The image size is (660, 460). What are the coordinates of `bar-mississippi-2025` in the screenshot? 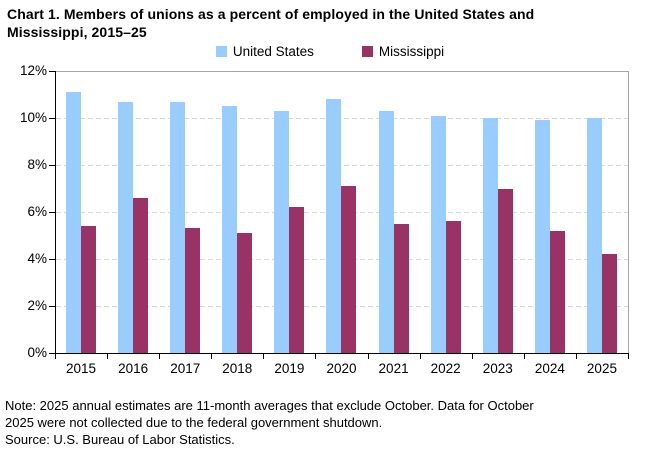 It's located at (609, 303).